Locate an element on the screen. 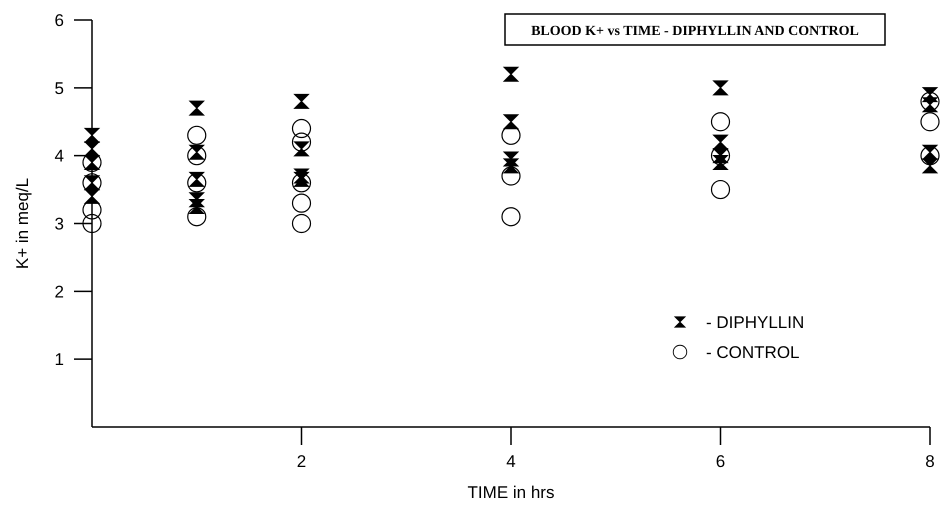 The height and width of the screenshot is (506, 940). y-tick-label: 4 is located at coordinates (59, 156).